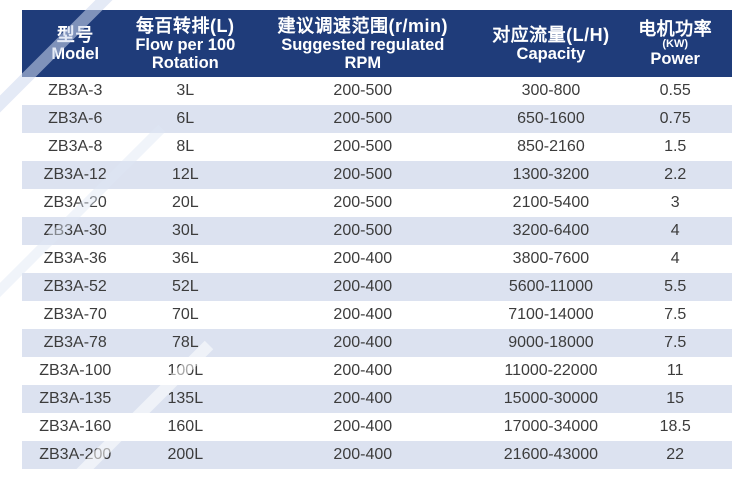 The height and width of the screenshot is (478, 750). I want to click on header-power: 电机功率 (KW) Power, so click(675, 43).